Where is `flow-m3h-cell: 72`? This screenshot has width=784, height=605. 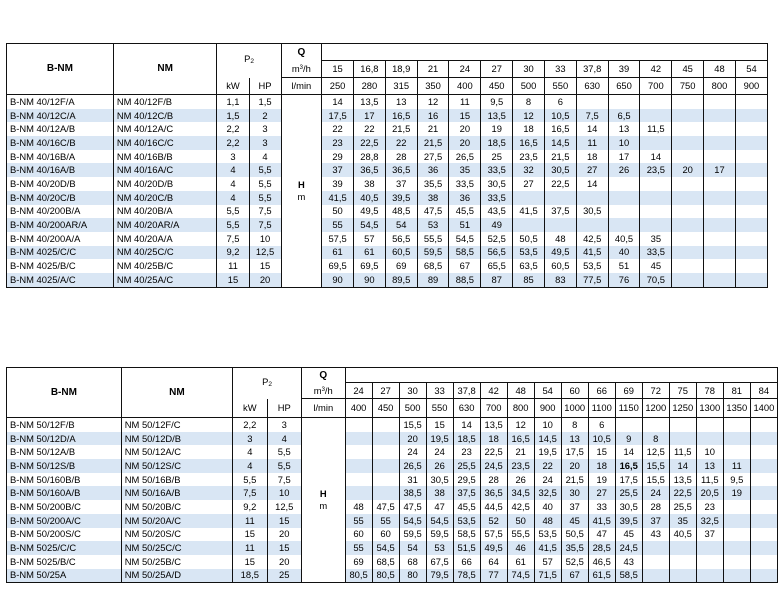 flow-m3h-cell: 72 is located at coordinates (655, 390).